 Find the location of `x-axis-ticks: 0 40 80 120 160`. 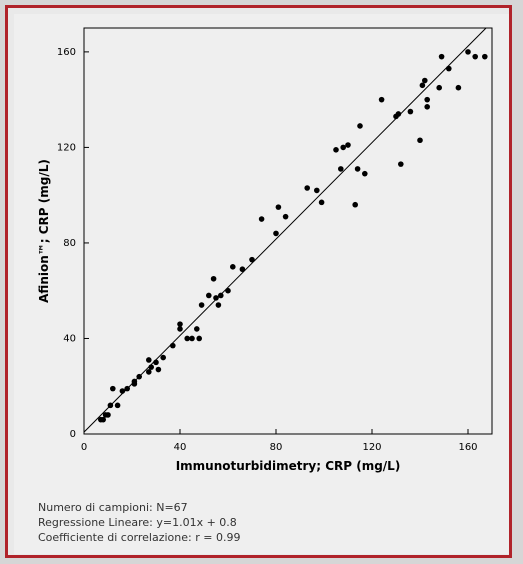

x-axis-ticks: 0 40 80 120 160 is located at coordinates (279, 441).